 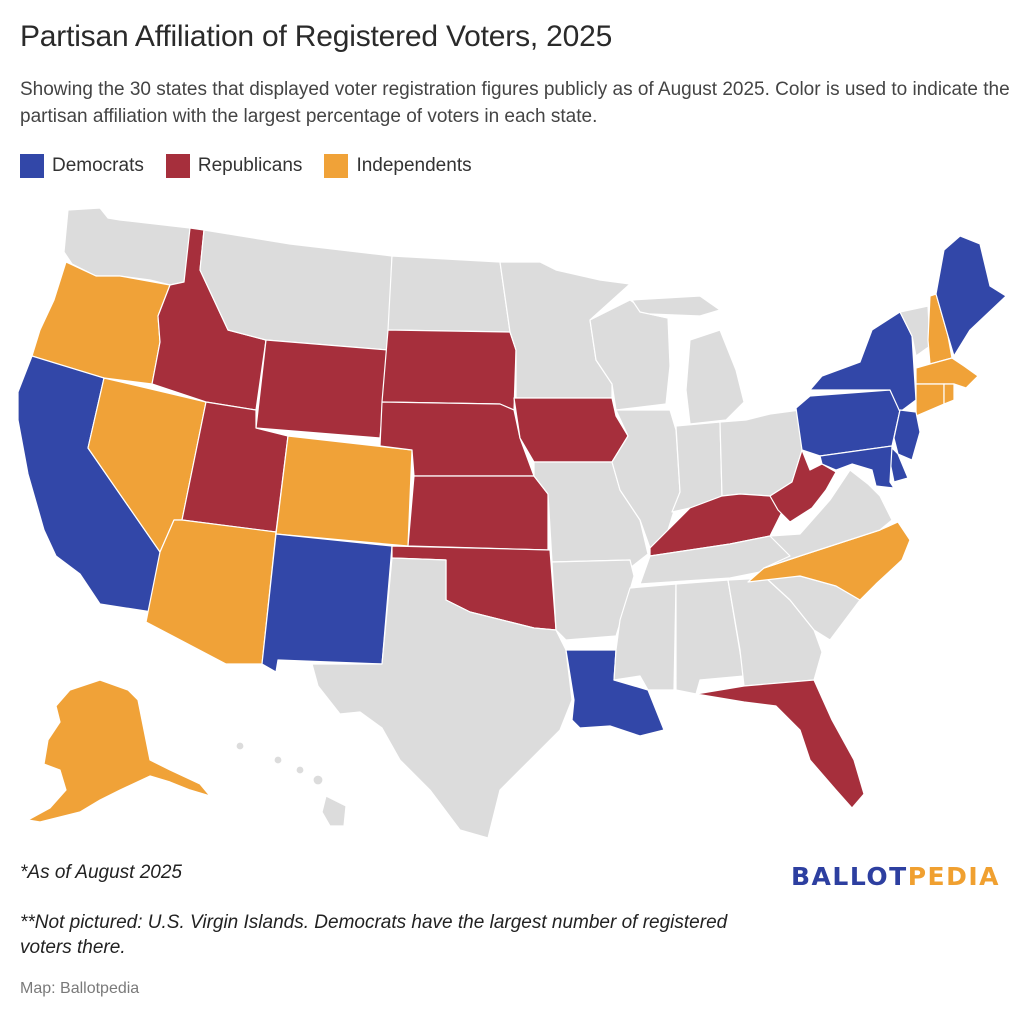 What do you see at coordinates (907, 435) in the screenshot?
I see `state-NJ` at bounding box center [907, 435].